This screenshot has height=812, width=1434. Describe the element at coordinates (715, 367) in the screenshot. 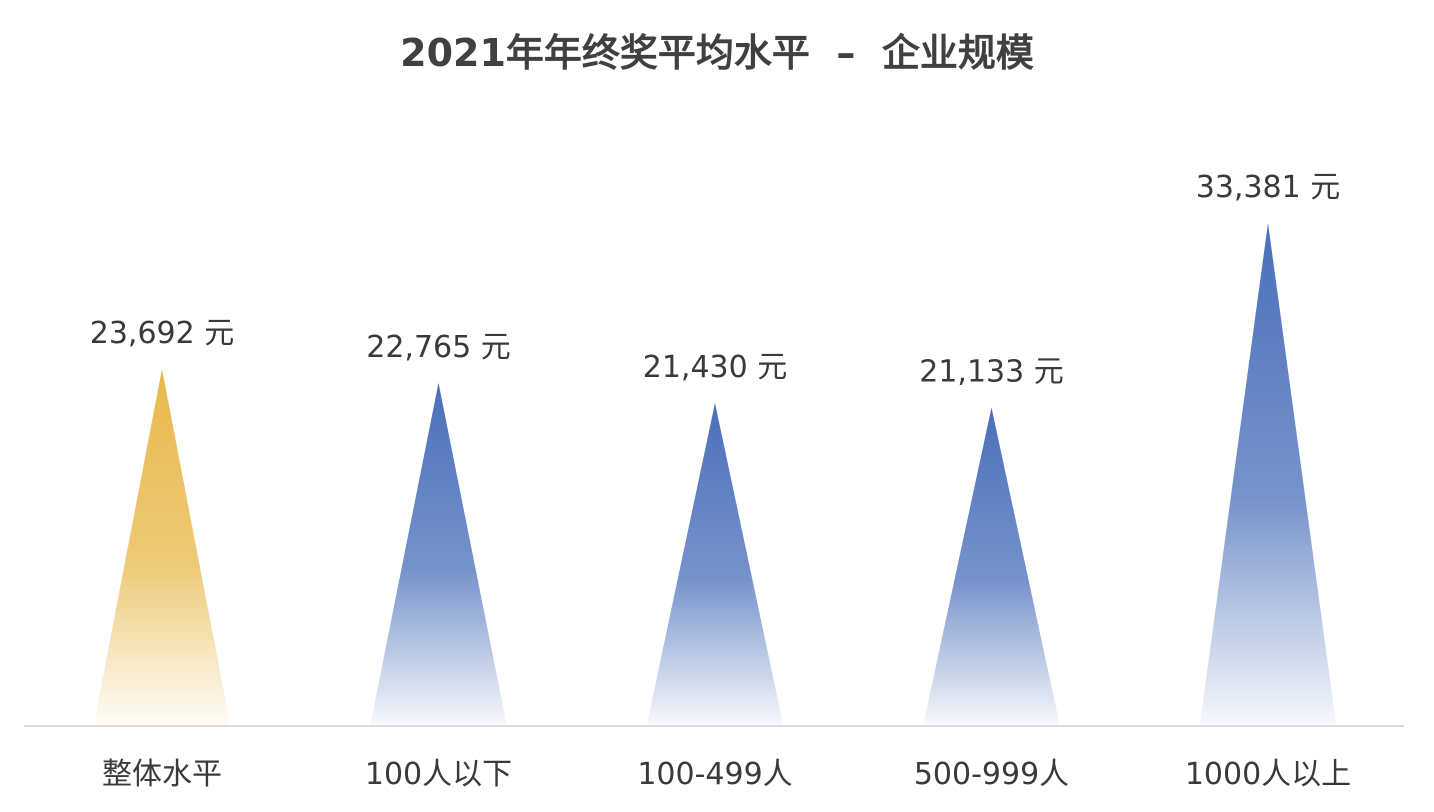

I see `data-label-2: 21,430 元` at that location.